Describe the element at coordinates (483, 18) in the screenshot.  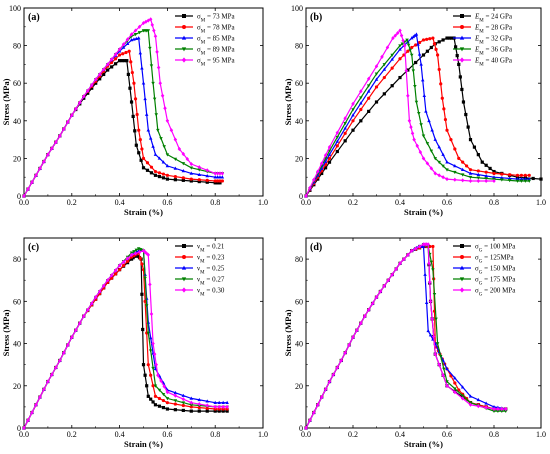
I see `legend-item: EM = 24 GPa` at that location.